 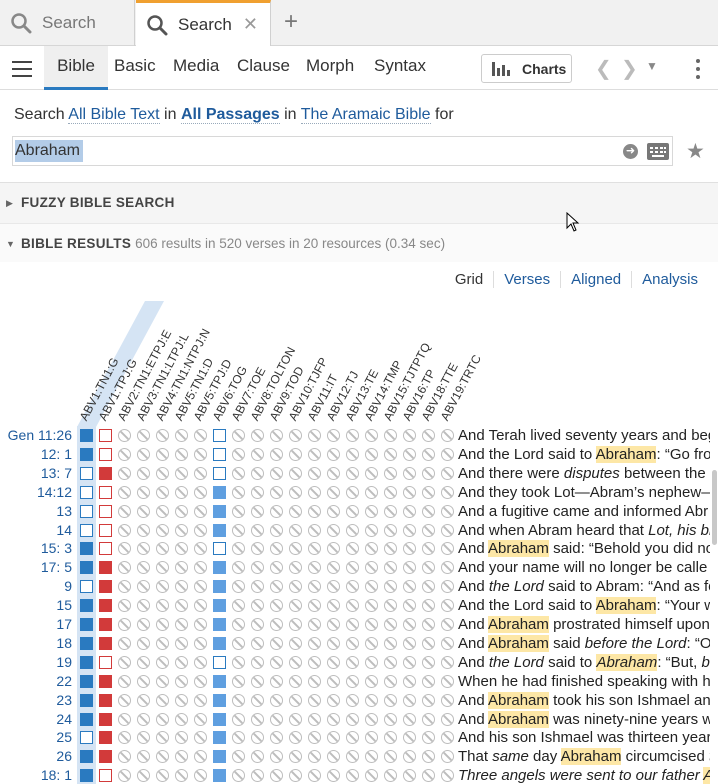 I want to click on verse-reference: Gen 11:26, so click(x=39, y=435).